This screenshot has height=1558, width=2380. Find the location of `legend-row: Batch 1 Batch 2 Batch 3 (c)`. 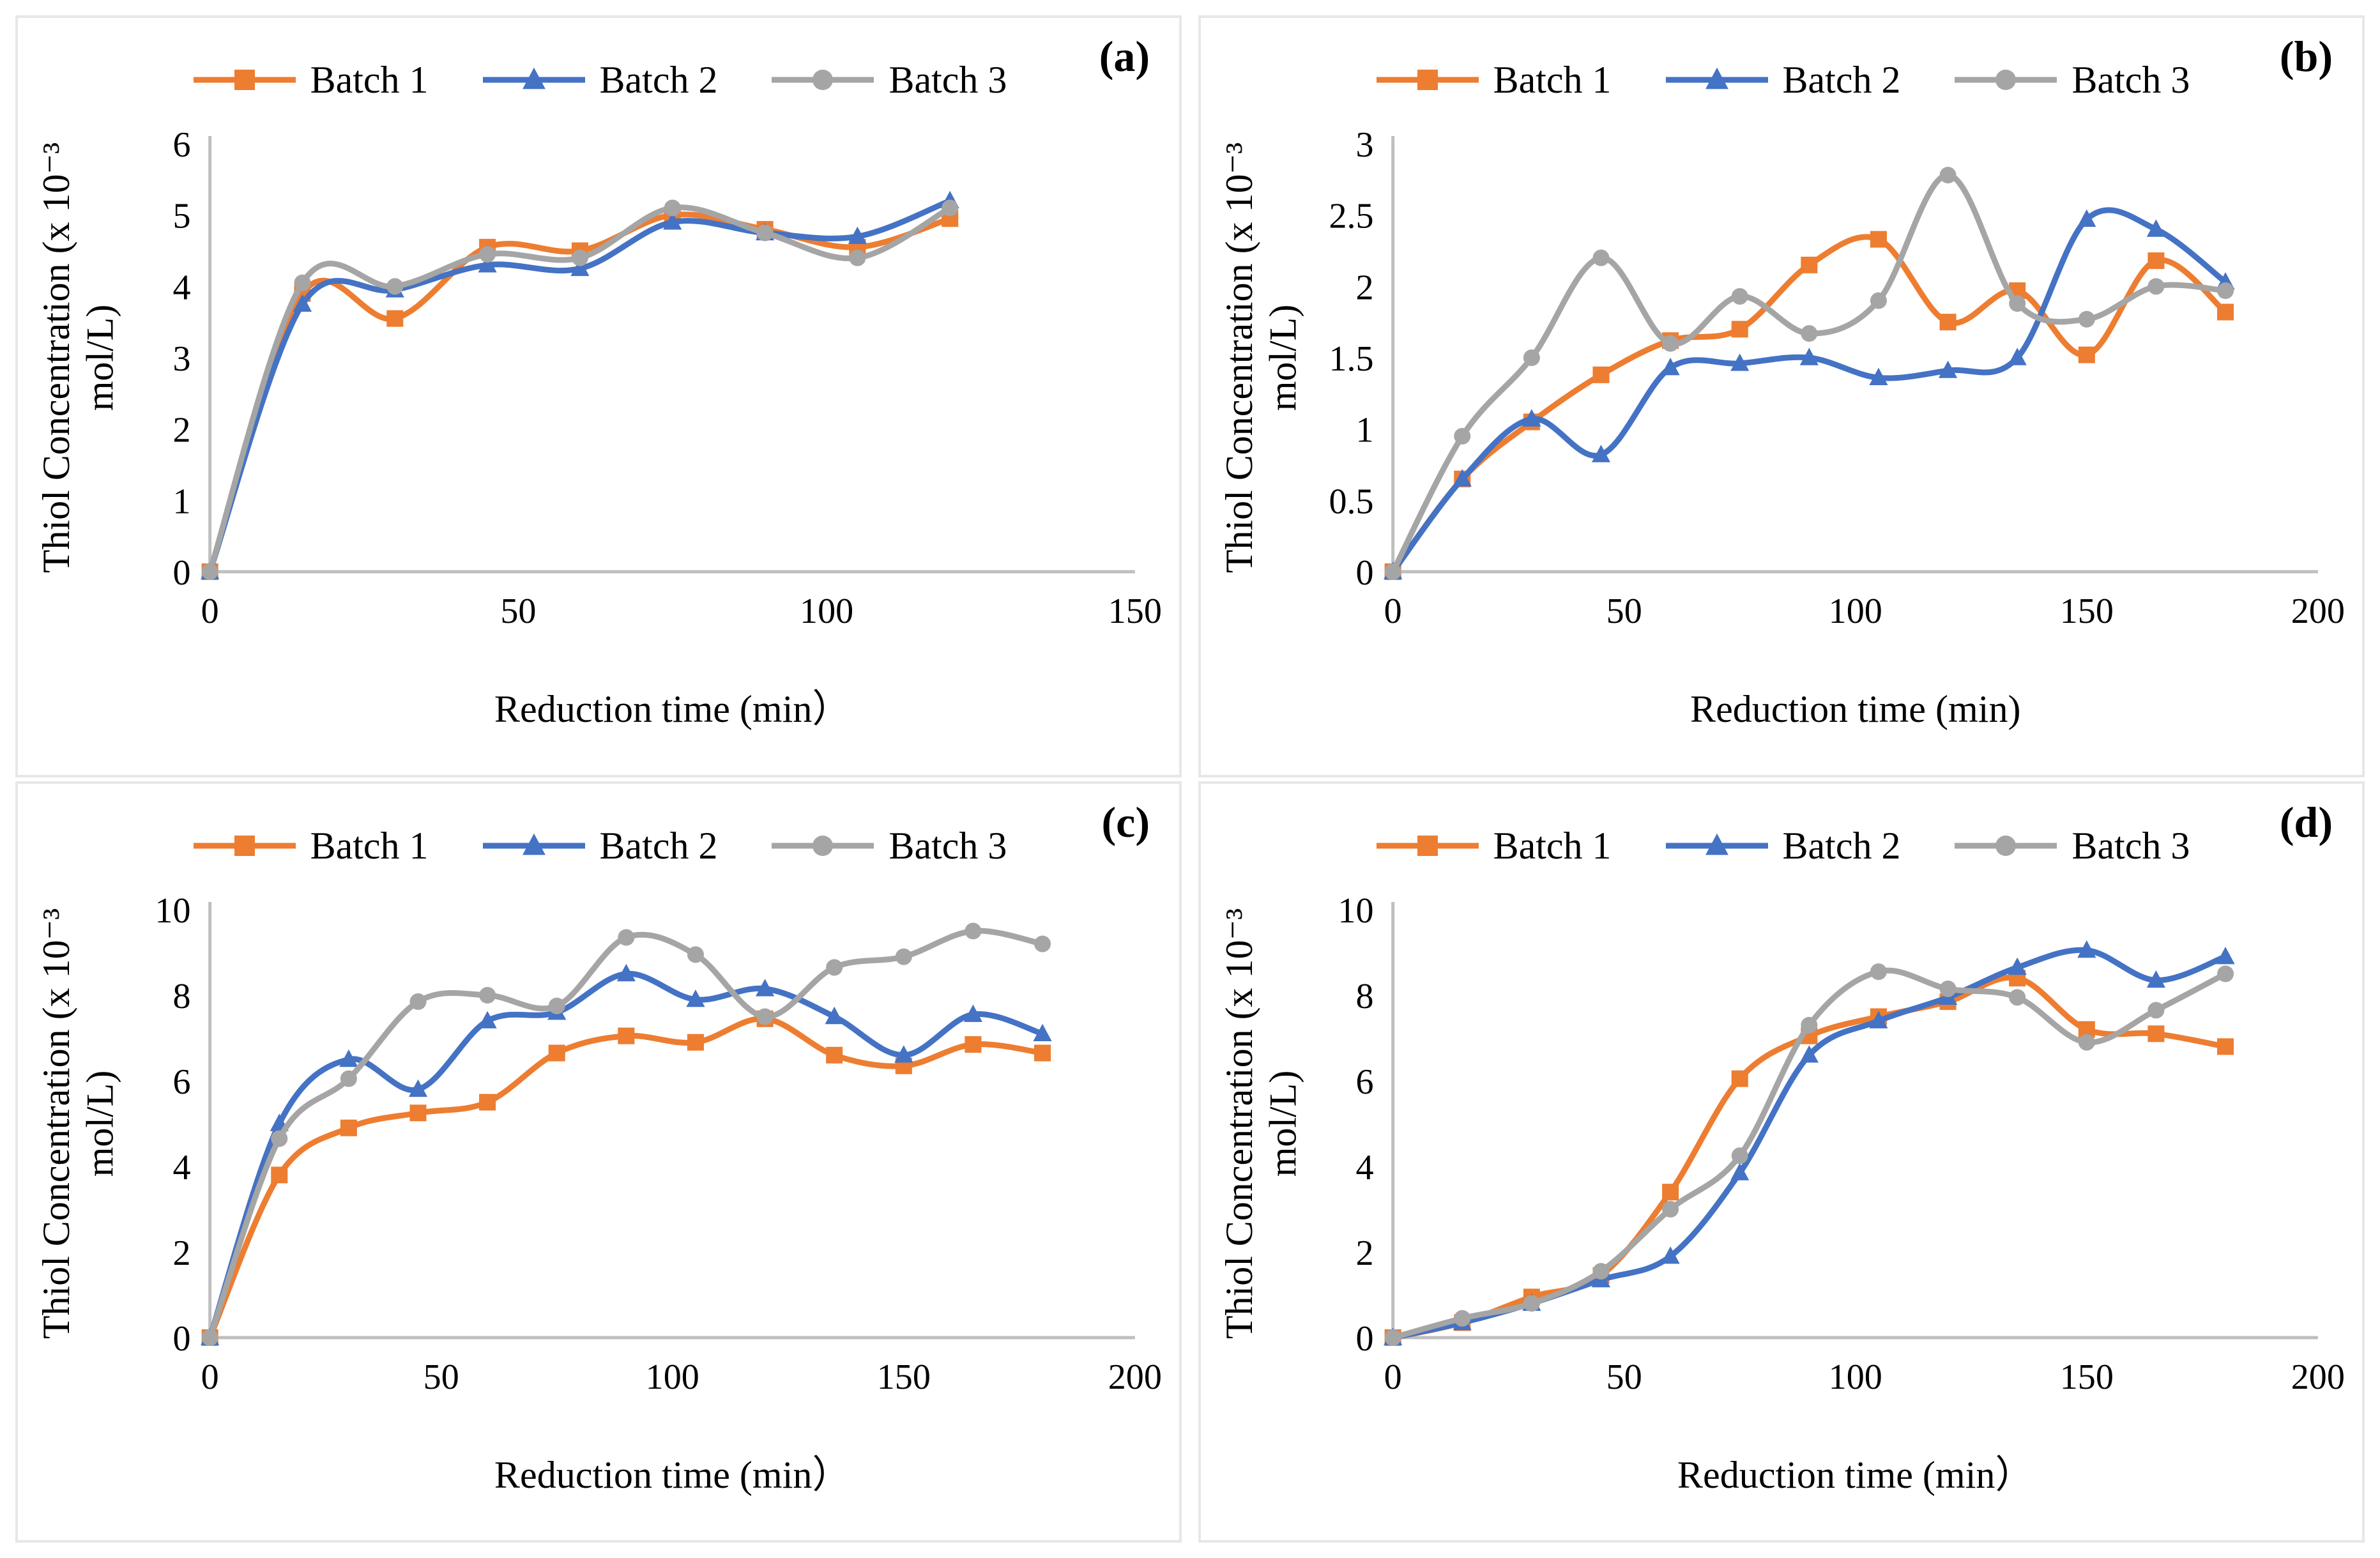

legend-row: Batch 1 Batch 2 Batch 3 (c) is located at coordinates (598, 839).